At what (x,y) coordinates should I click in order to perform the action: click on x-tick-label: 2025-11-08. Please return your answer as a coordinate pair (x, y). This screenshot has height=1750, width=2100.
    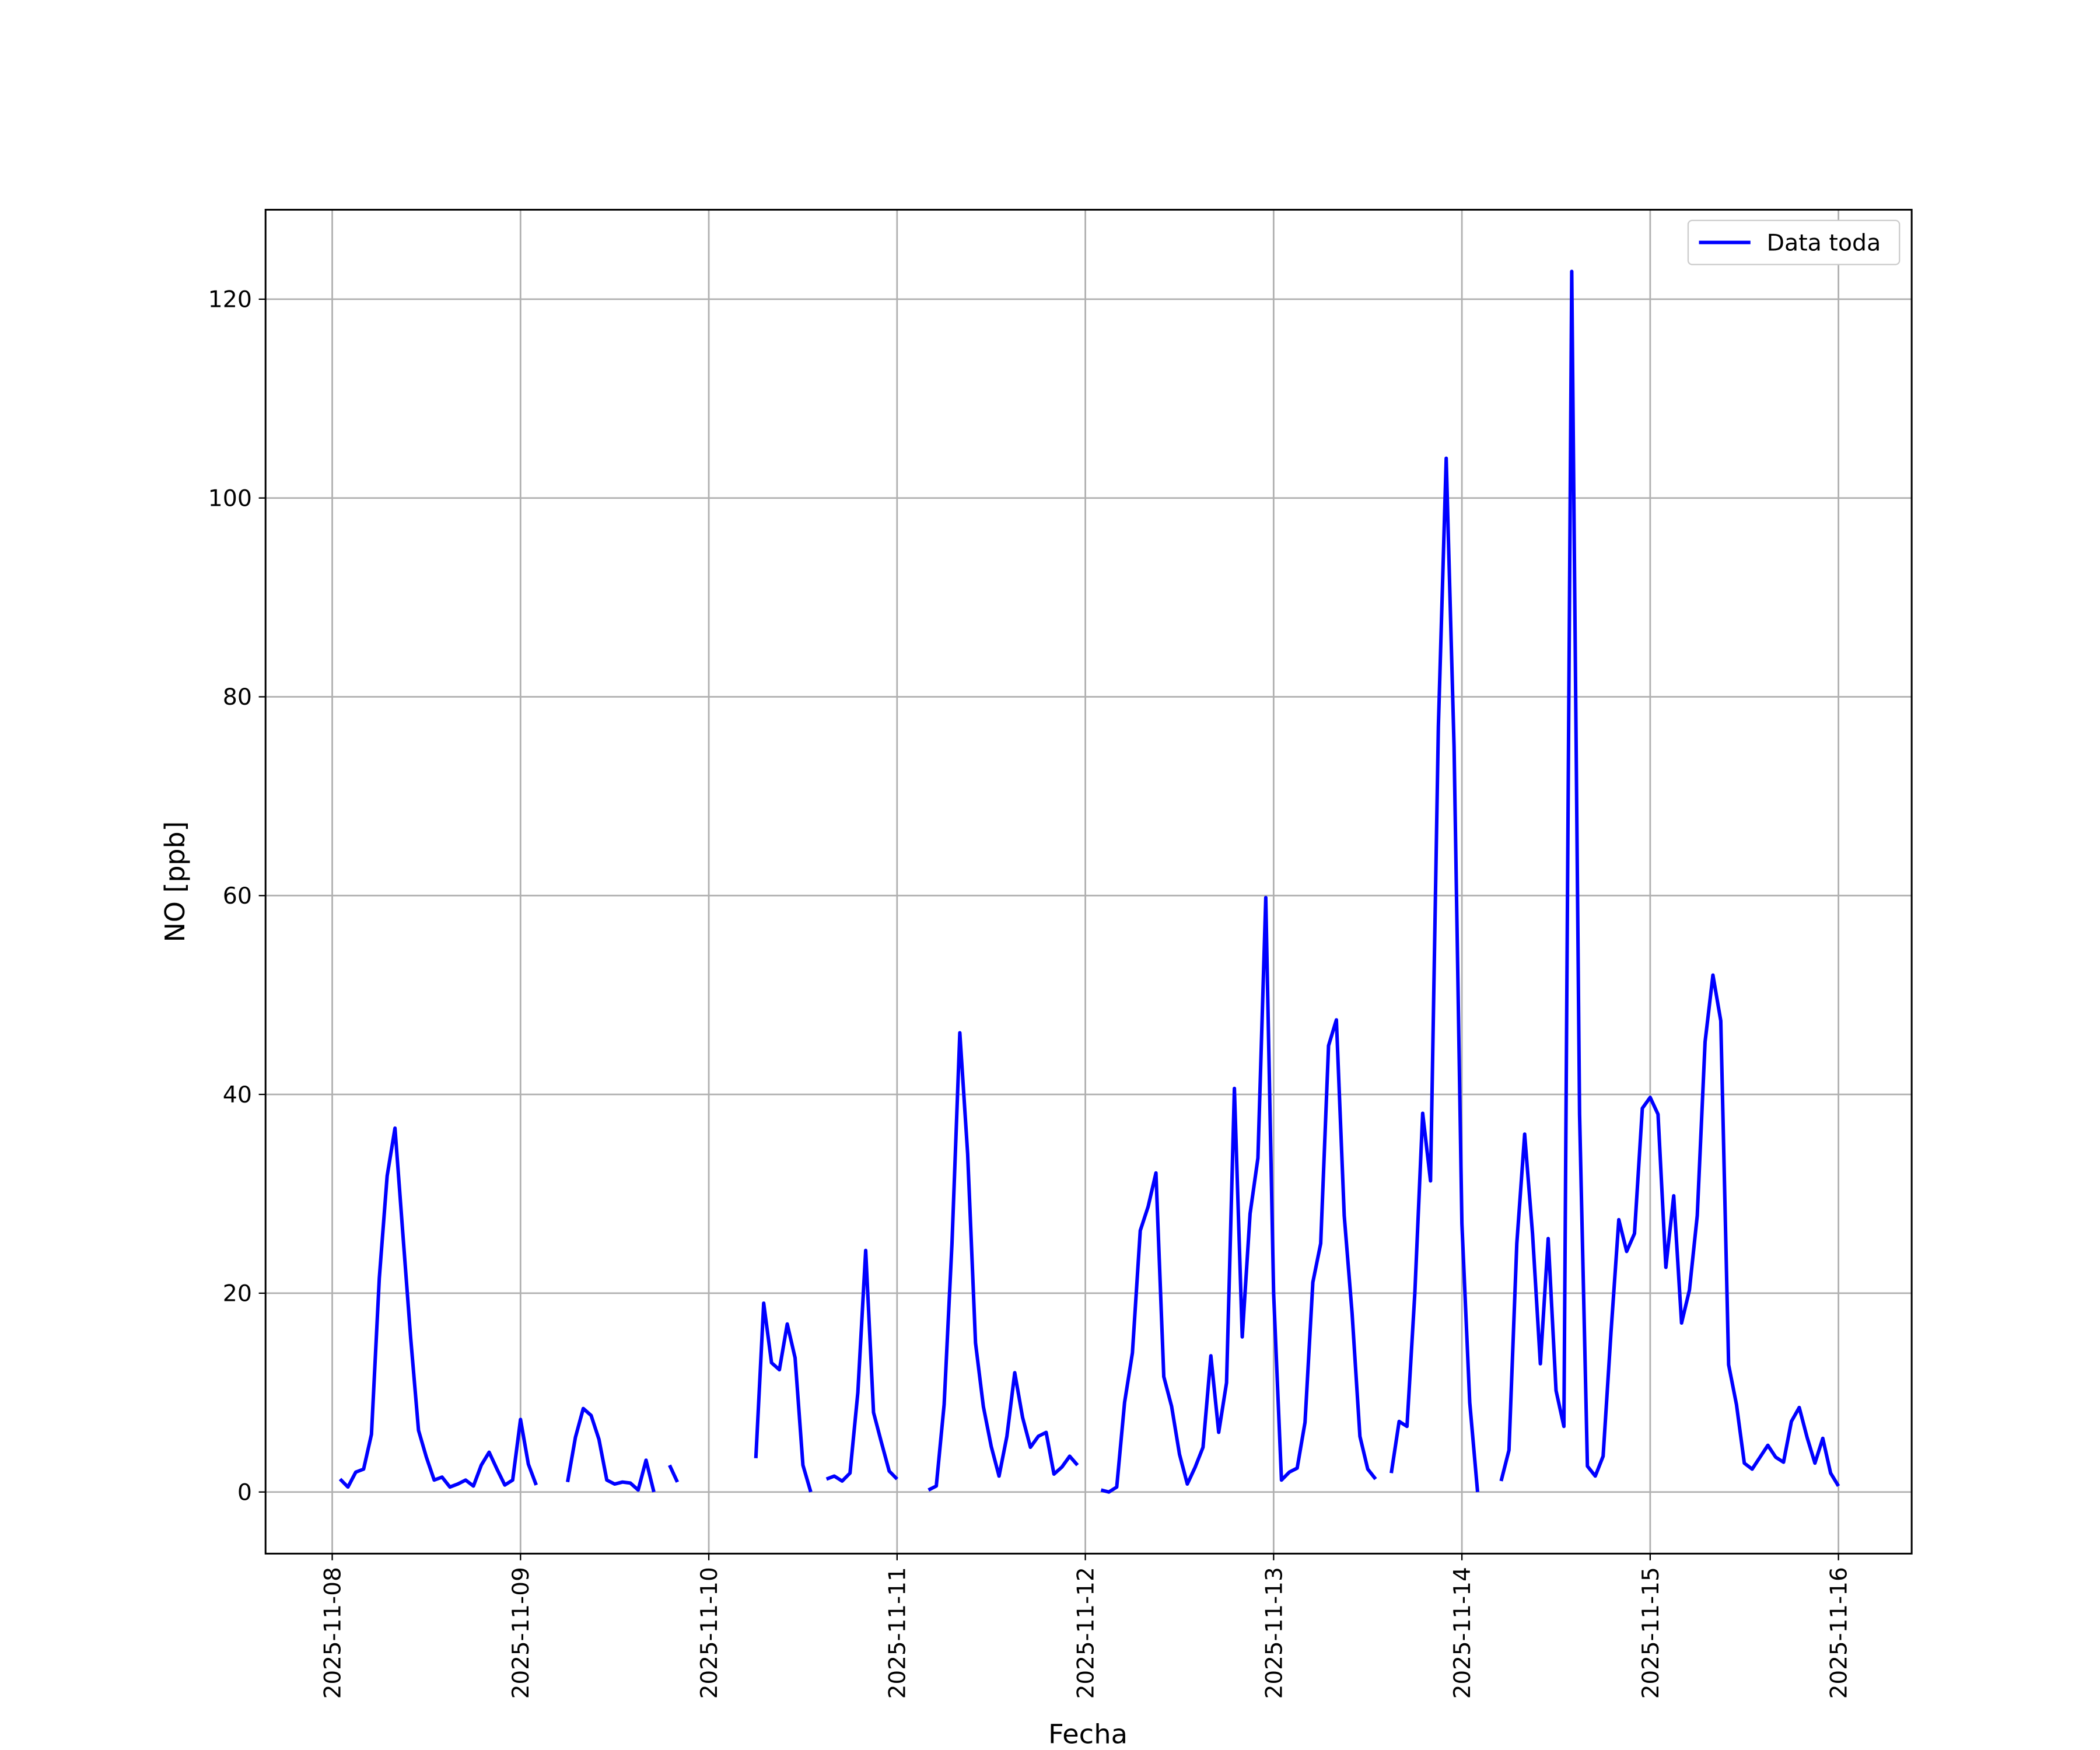
    Looking at the image, I should click on (333, 1633).